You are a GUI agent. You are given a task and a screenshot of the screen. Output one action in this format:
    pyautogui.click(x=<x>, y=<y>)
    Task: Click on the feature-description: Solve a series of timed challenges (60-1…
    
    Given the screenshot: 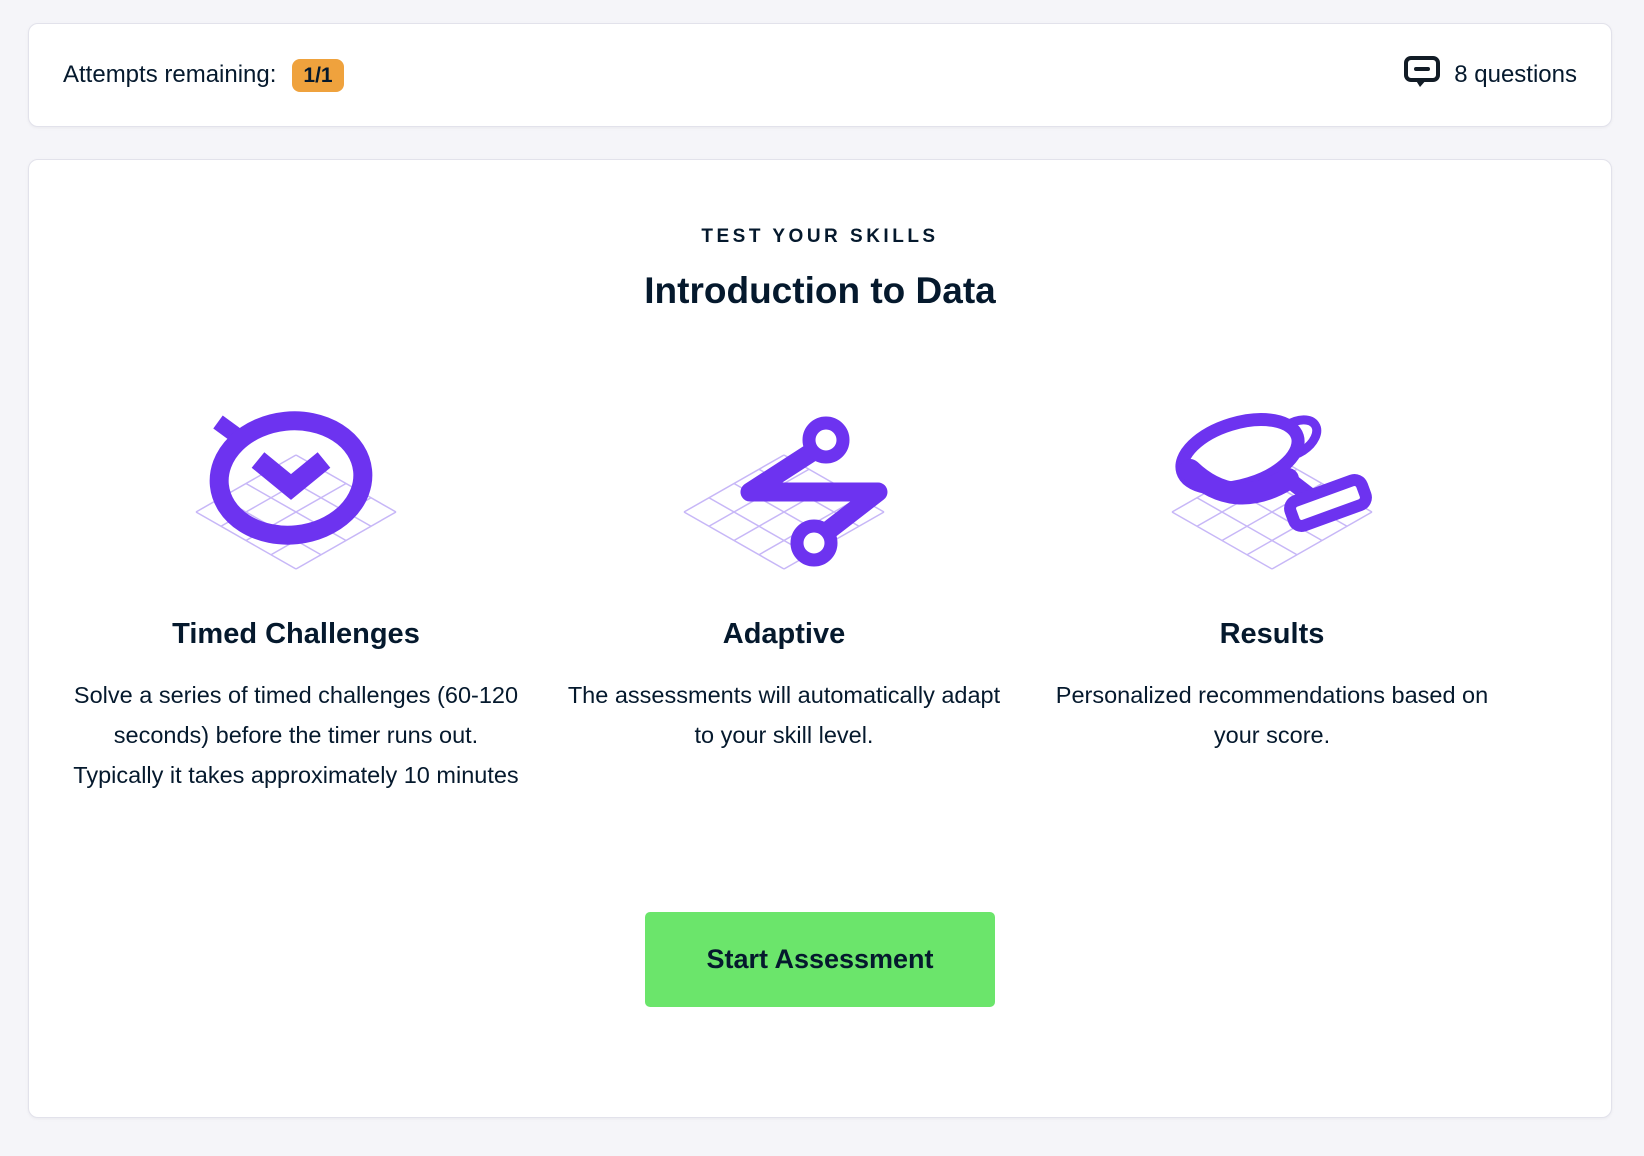 What is the action you would take?
    pyautogui.click(x=296, y=735)
    